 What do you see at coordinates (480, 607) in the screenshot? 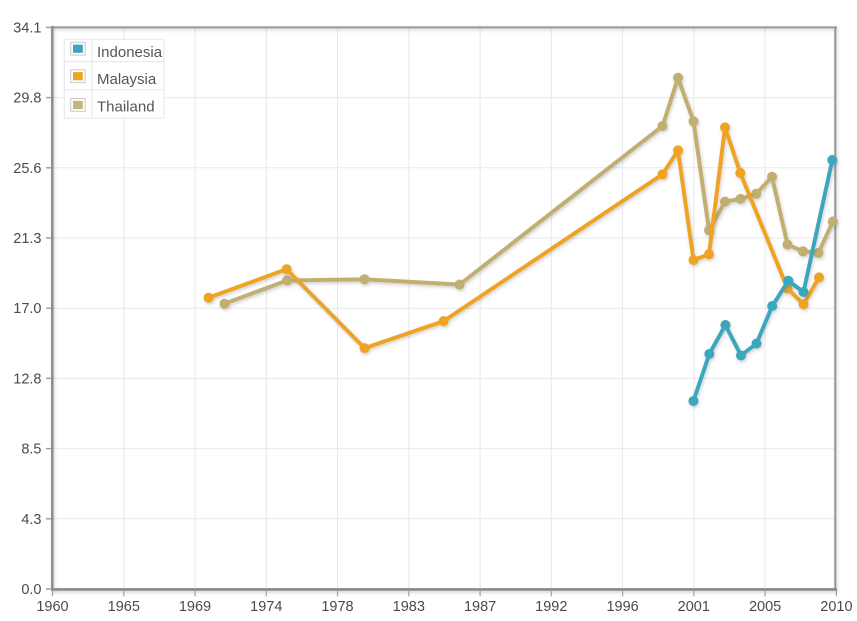
I see `svg-text: 1987` at bounding box center [480, 607].